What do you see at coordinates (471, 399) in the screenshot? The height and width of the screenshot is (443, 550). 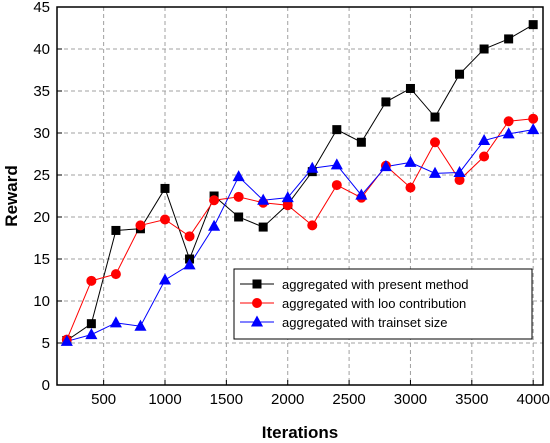 I see `x-tick-label: 3500` at bounding box center [471, 399].